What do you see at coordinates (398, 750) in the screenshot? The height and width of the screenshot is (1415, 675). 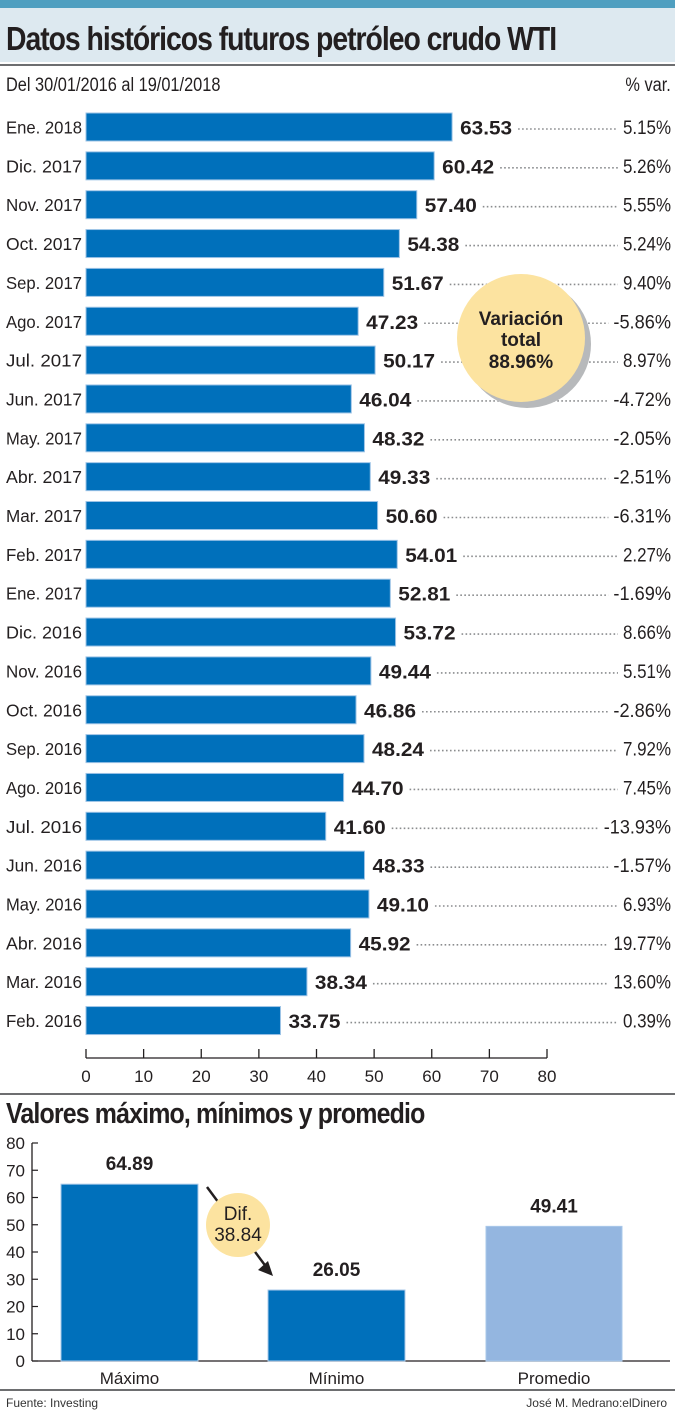 I see `value-label: 48.24` at bounding box center [398, 750].